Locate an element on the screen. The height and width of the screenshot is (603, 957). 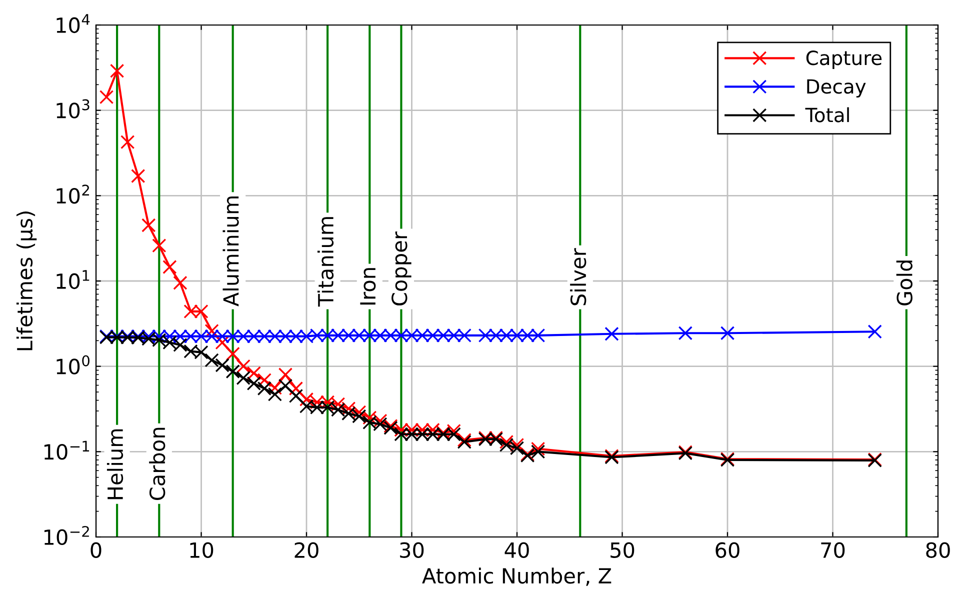
x-tick-label: 10 is located at coordinates (202, 550).